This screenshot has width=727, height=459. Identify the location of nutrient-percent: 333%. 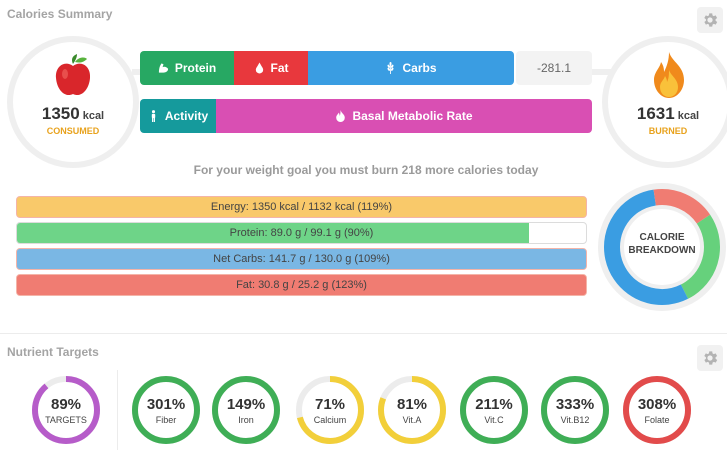
(575, 404).